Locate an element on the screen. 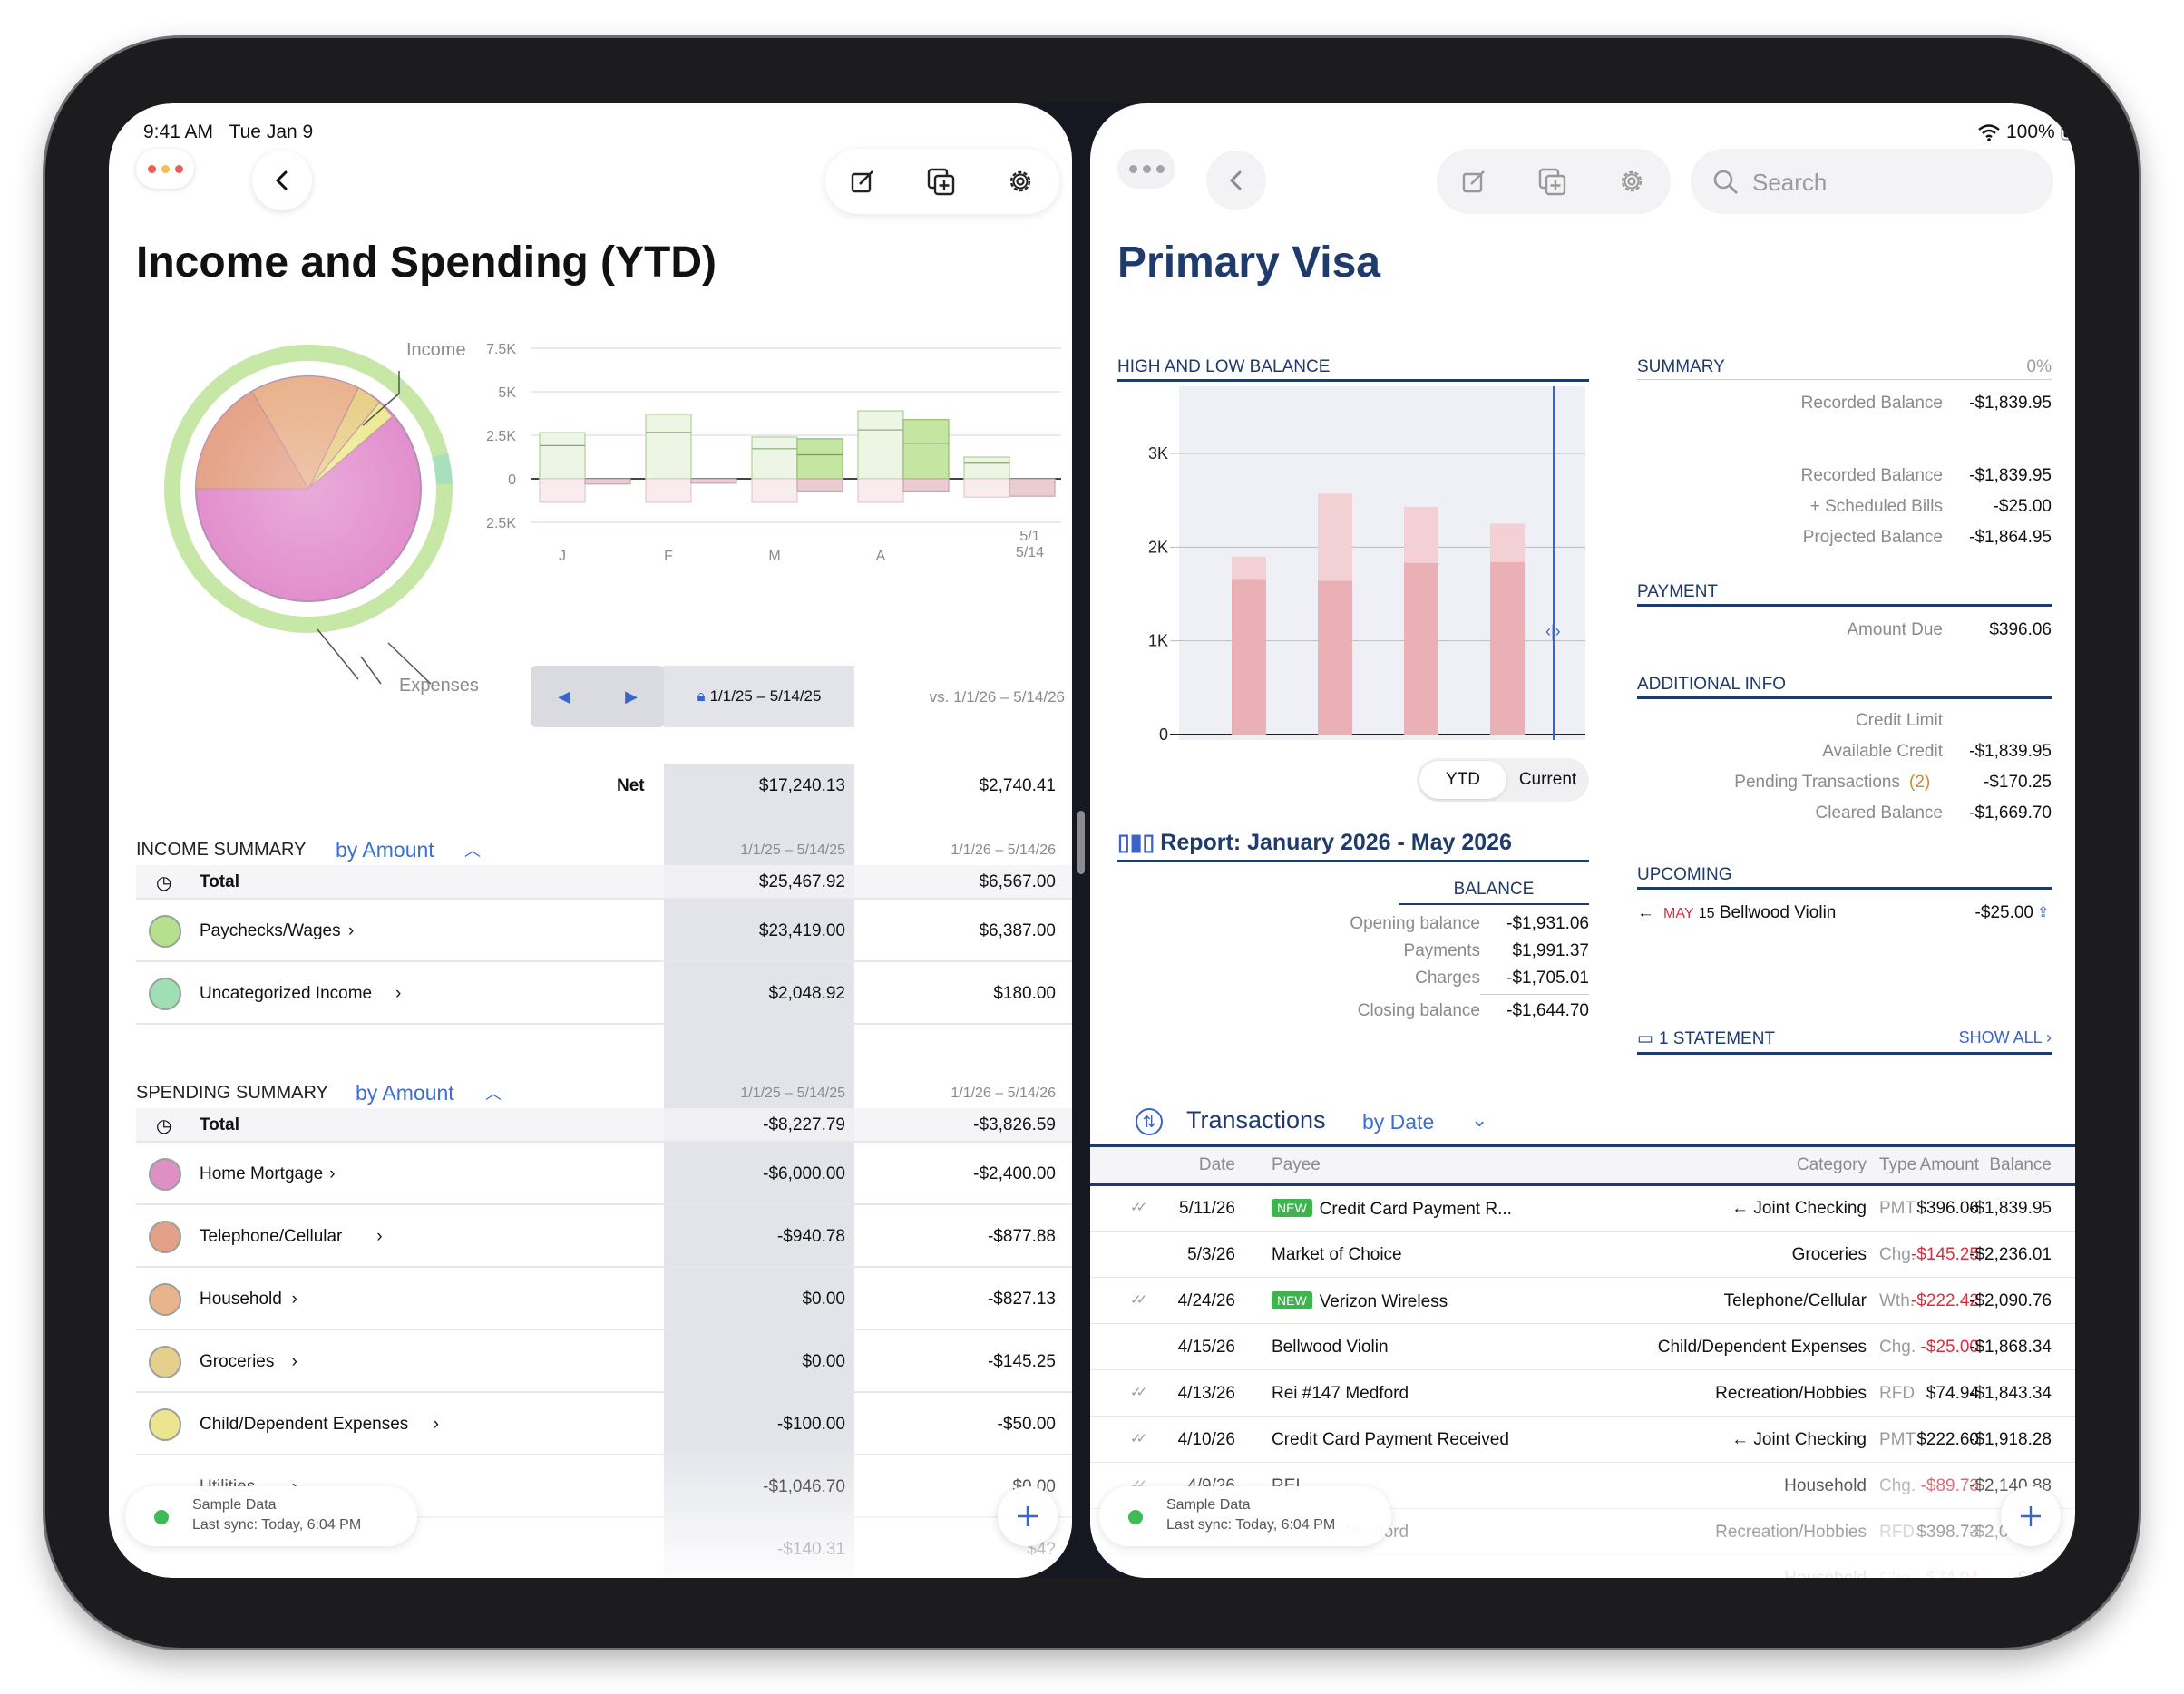  transaction-type: PMT is located at coordinates (1897, 1208).